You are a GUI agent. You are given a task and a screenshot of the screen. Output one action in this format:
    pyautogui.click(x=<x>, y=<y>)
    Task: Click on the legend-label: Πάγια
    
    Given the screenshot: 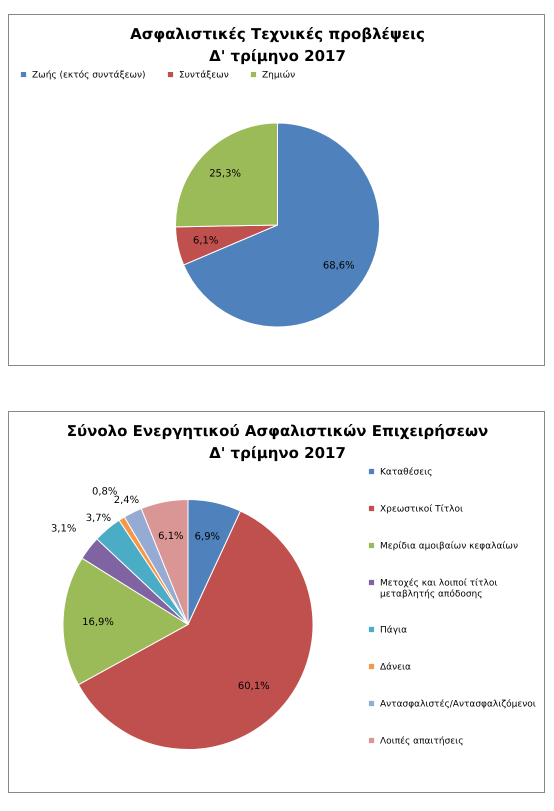 What is the action you would take?
    pyautogui.click(x=394, y=630)
    